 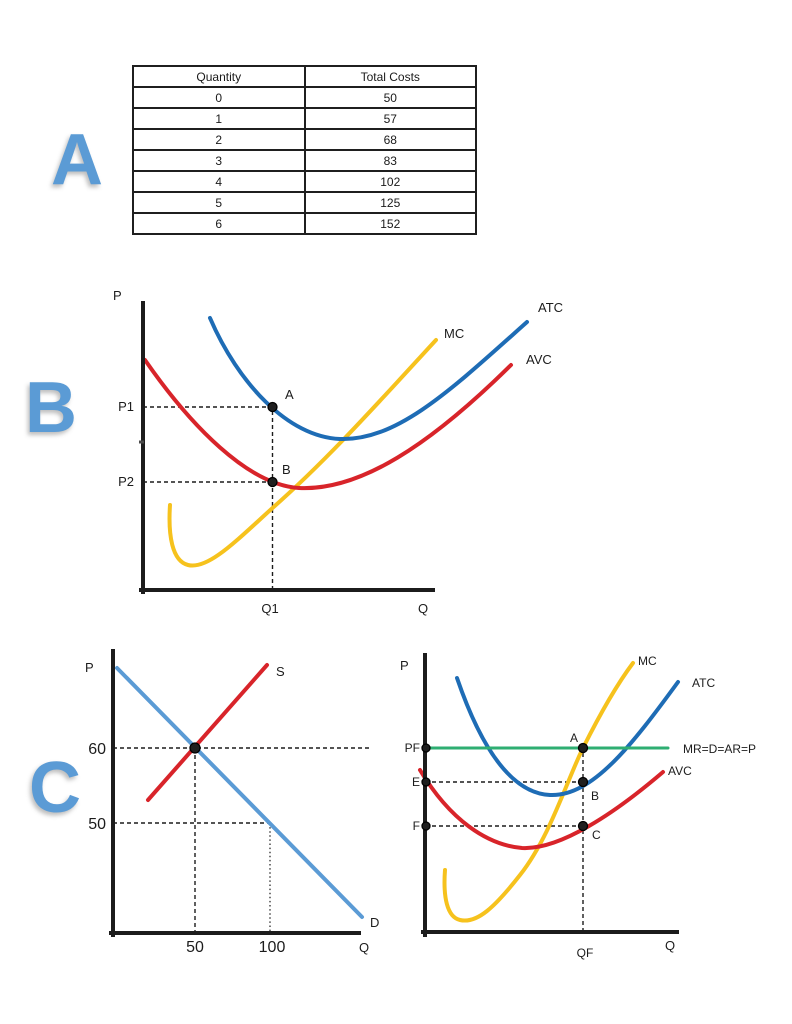 What do you see at coordinates (719, 749) in the screenshot?
I see `mr-label: MR=D=AR=P` at bounding box center [719, 749].